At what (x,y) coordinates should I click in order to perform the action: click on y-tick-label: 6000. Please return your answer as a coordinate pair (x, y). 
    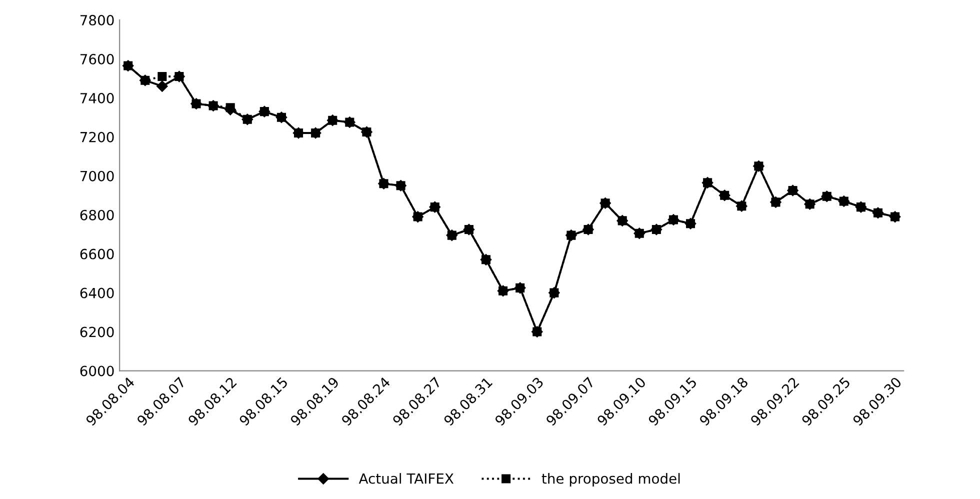
    Looking at the image, I should click on (97, 371).